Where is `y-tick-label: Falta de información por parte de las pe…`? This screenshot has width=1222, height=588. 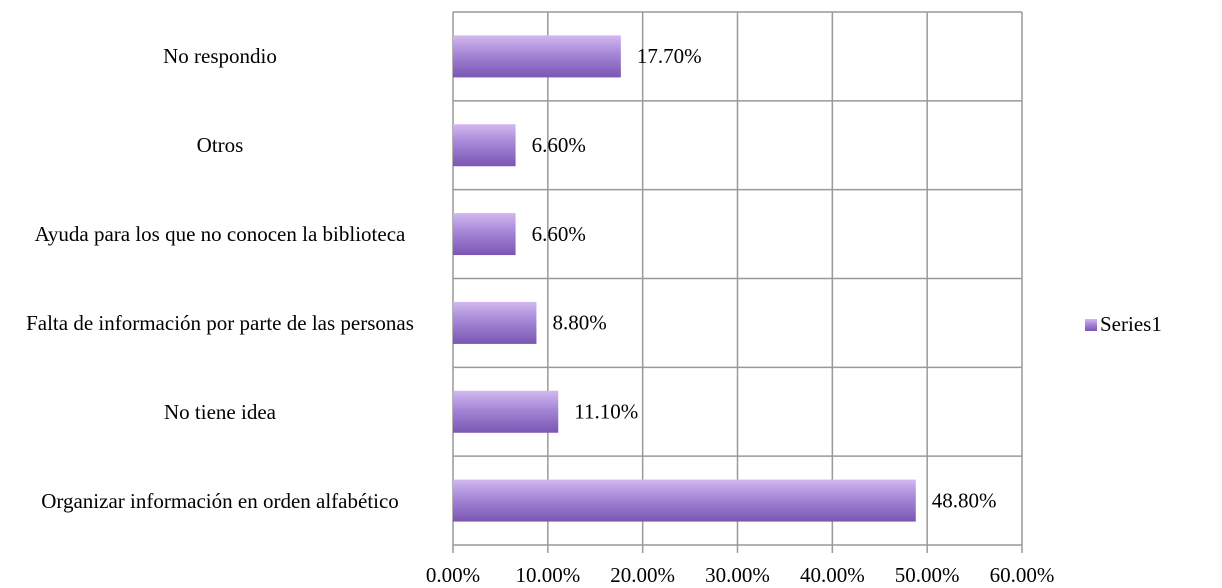
y-tick-label: Falta de información por parte de las pe… is located at coordinates (220, 322).